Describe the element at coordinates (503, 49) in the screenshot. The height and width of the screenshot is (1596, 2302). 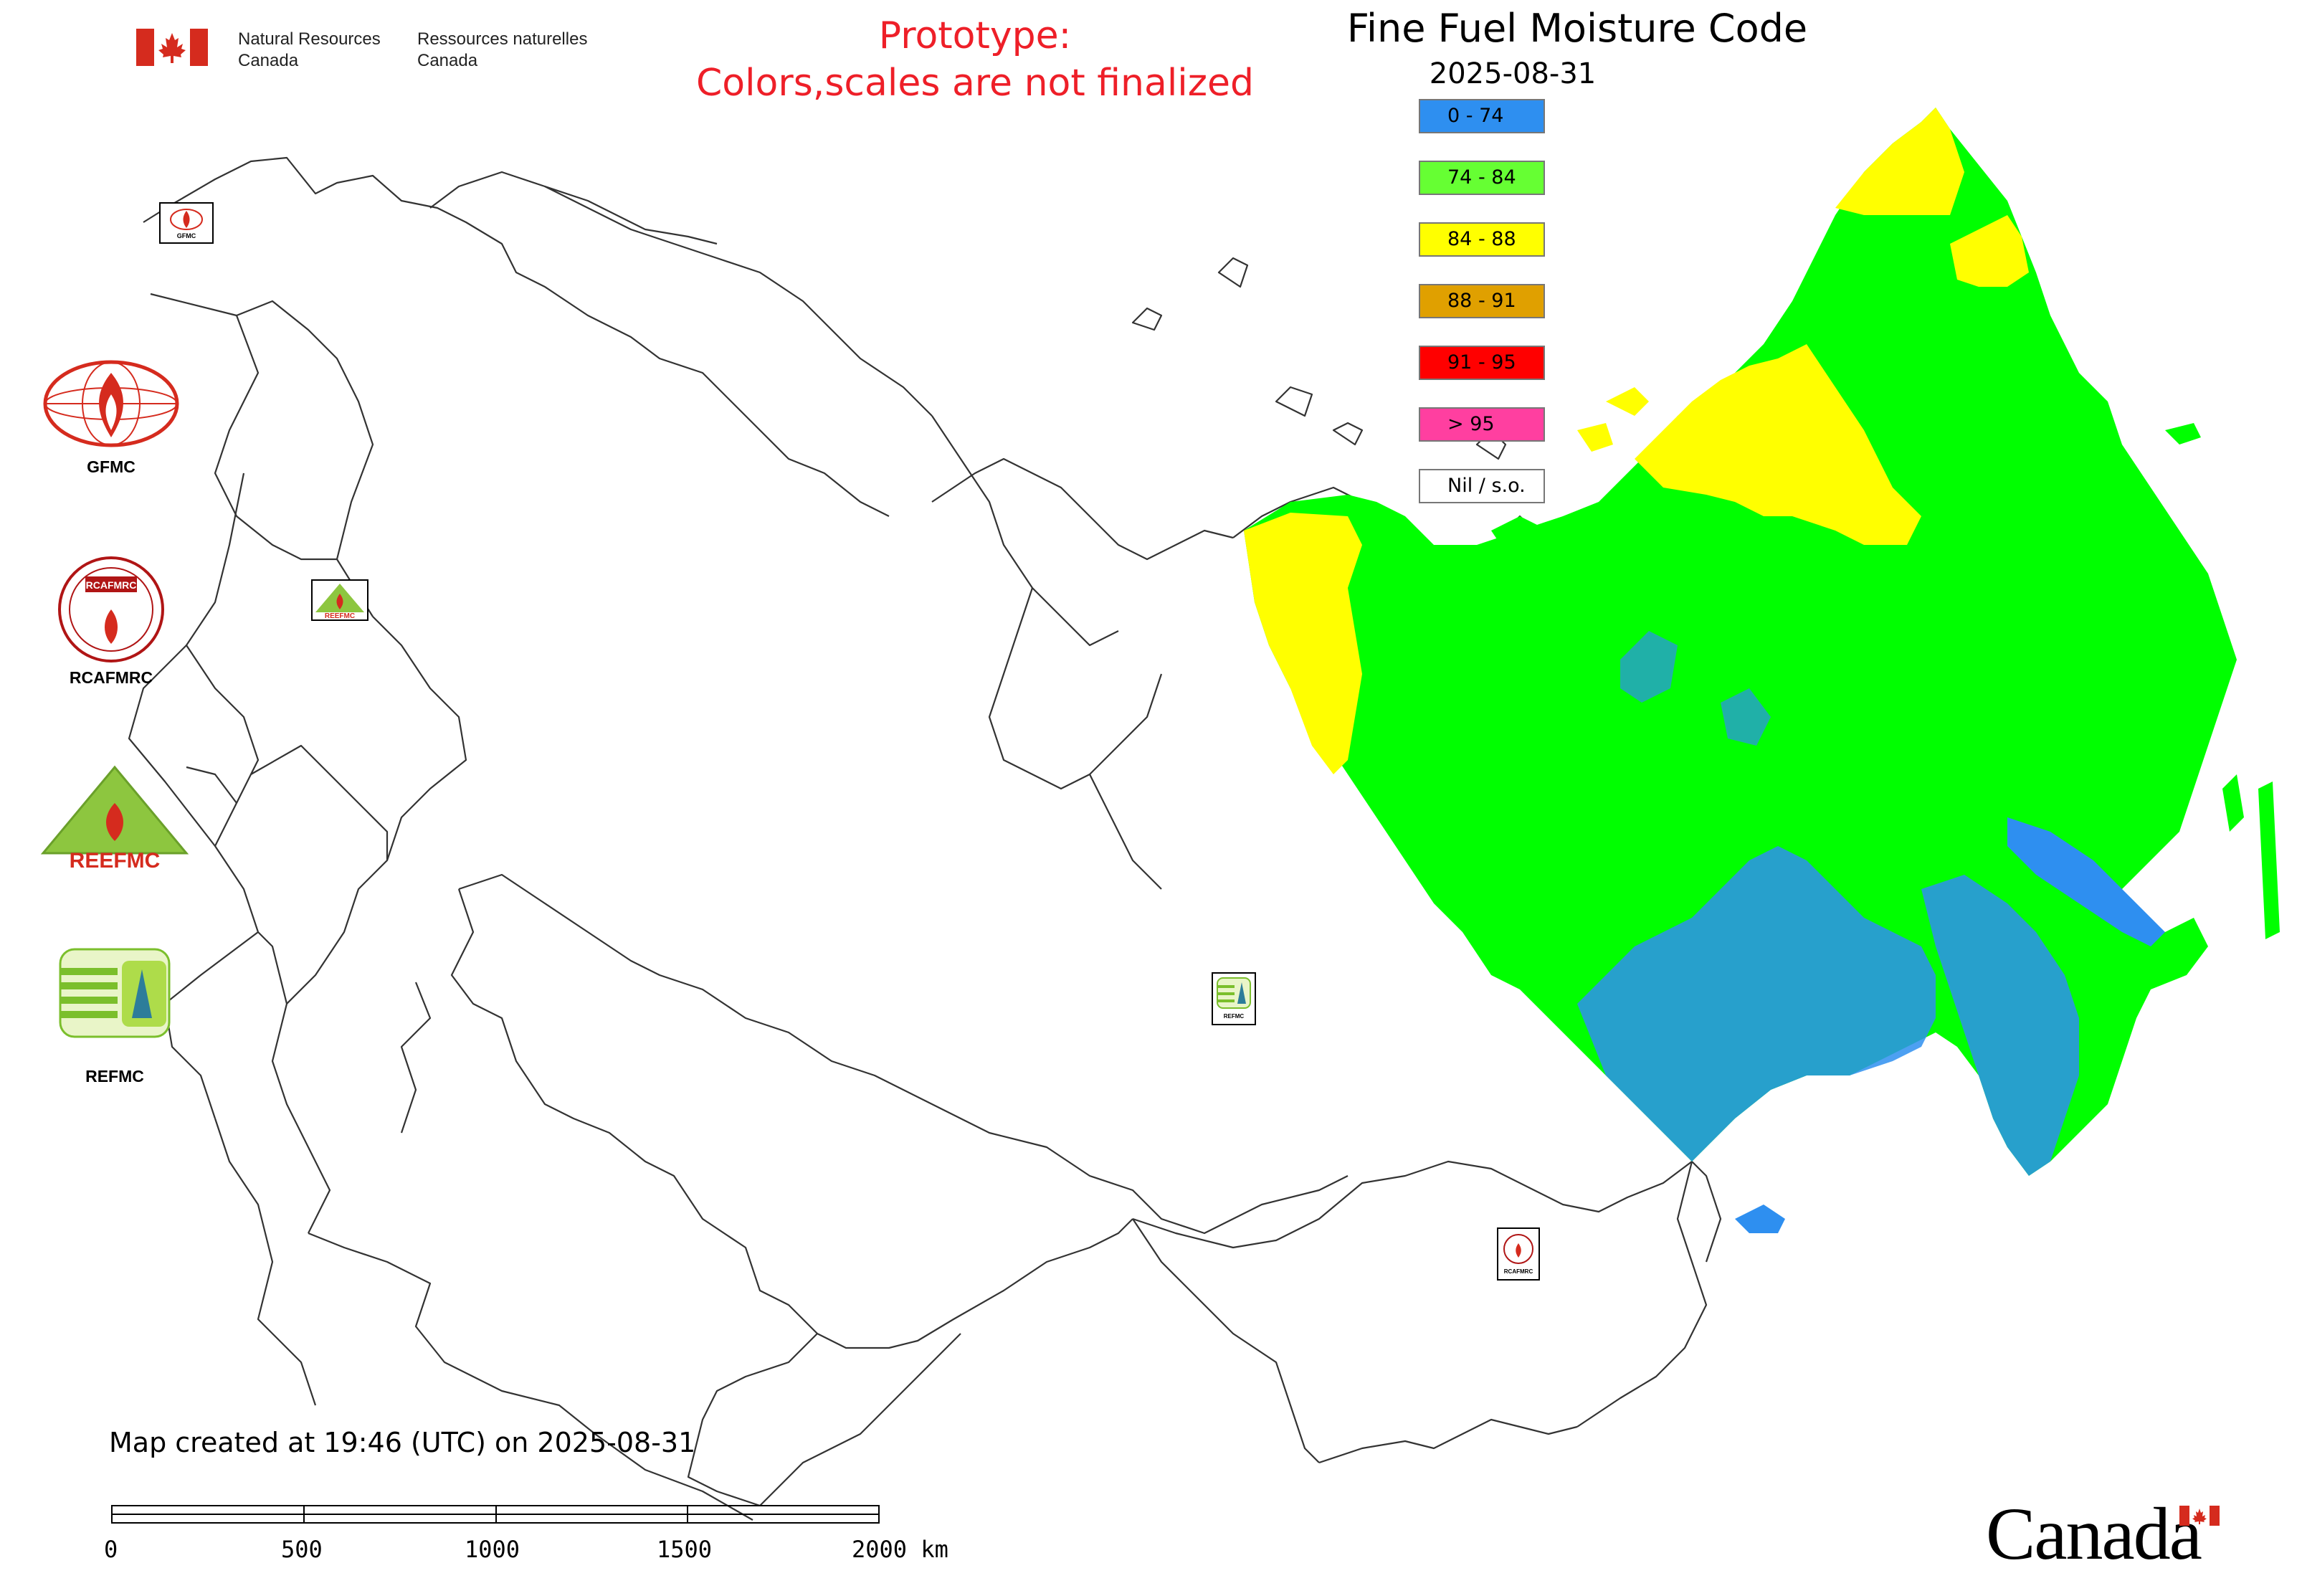
I see `department-name-fr: Ressources naturelles Canada` at that location.